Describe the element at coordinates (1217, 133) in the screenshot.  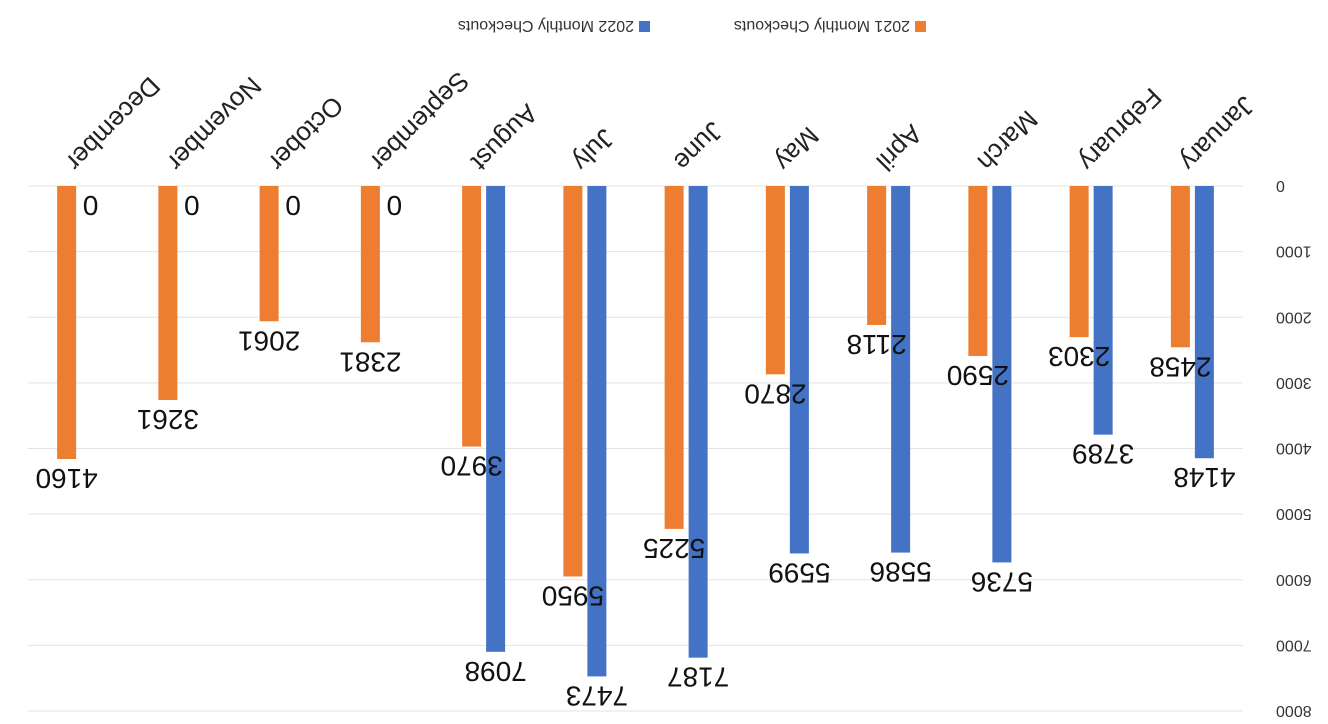
I see `category-label: January` at that location.